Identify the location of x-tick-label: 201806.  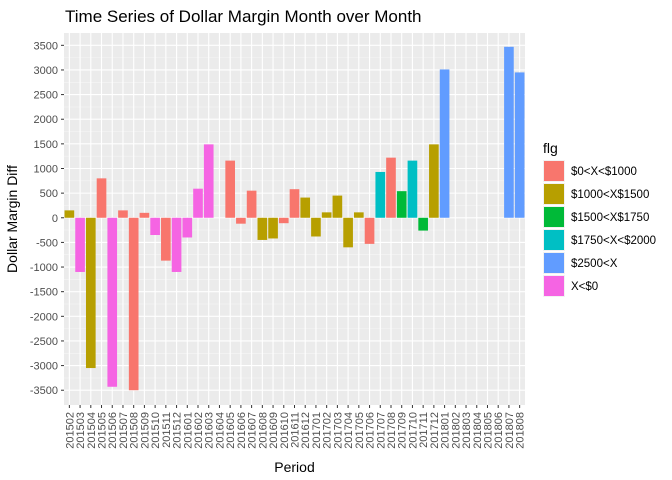
(499, 430).